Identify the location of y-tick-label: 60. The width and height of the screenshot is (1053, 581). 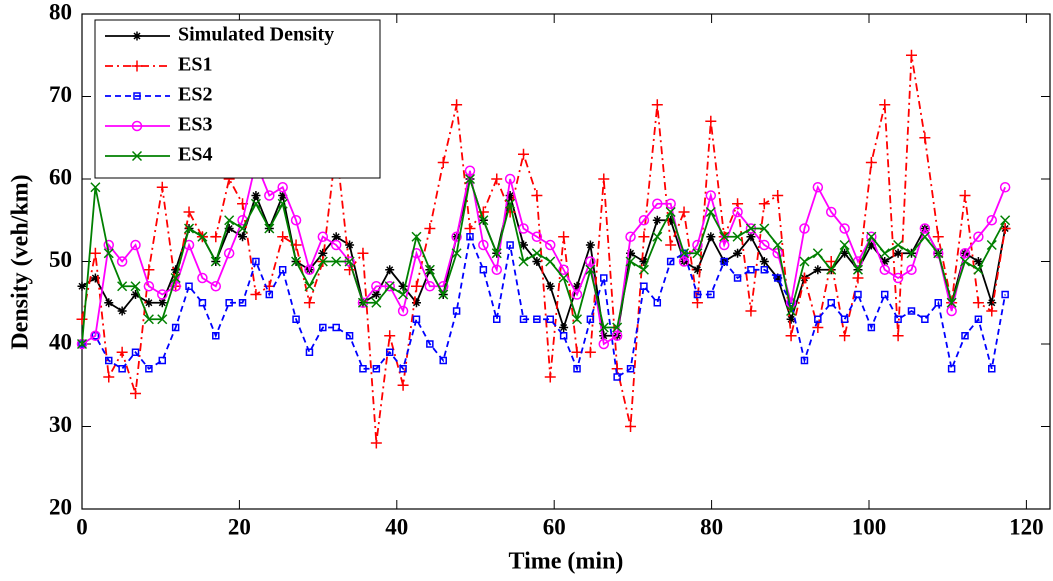
(60, 176).